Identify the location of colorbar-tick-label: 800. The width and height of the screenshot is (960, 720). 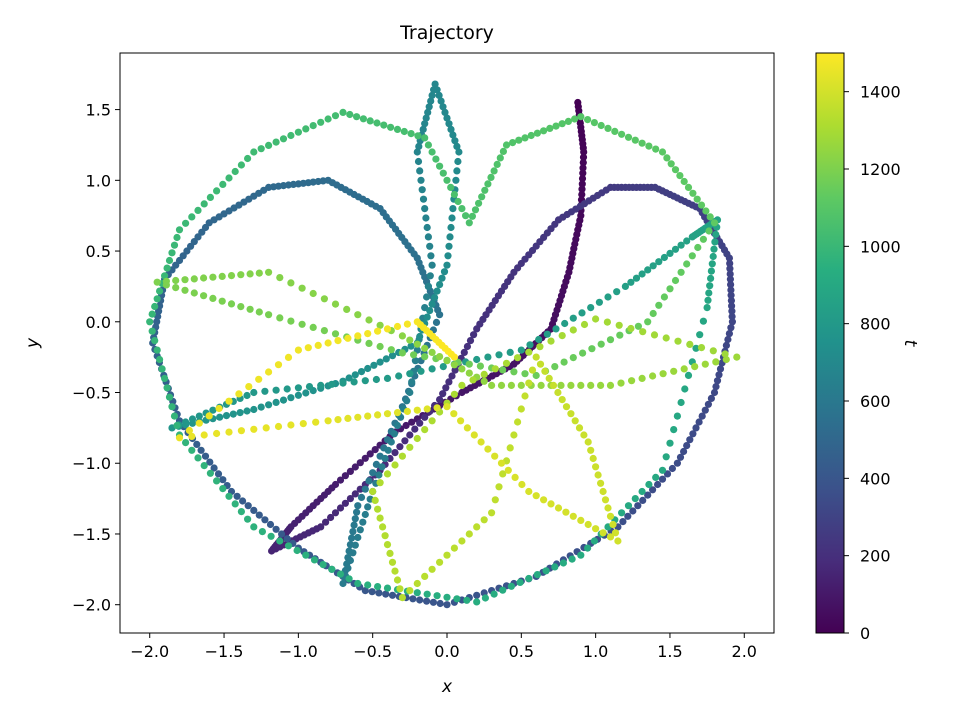
(875, 324).